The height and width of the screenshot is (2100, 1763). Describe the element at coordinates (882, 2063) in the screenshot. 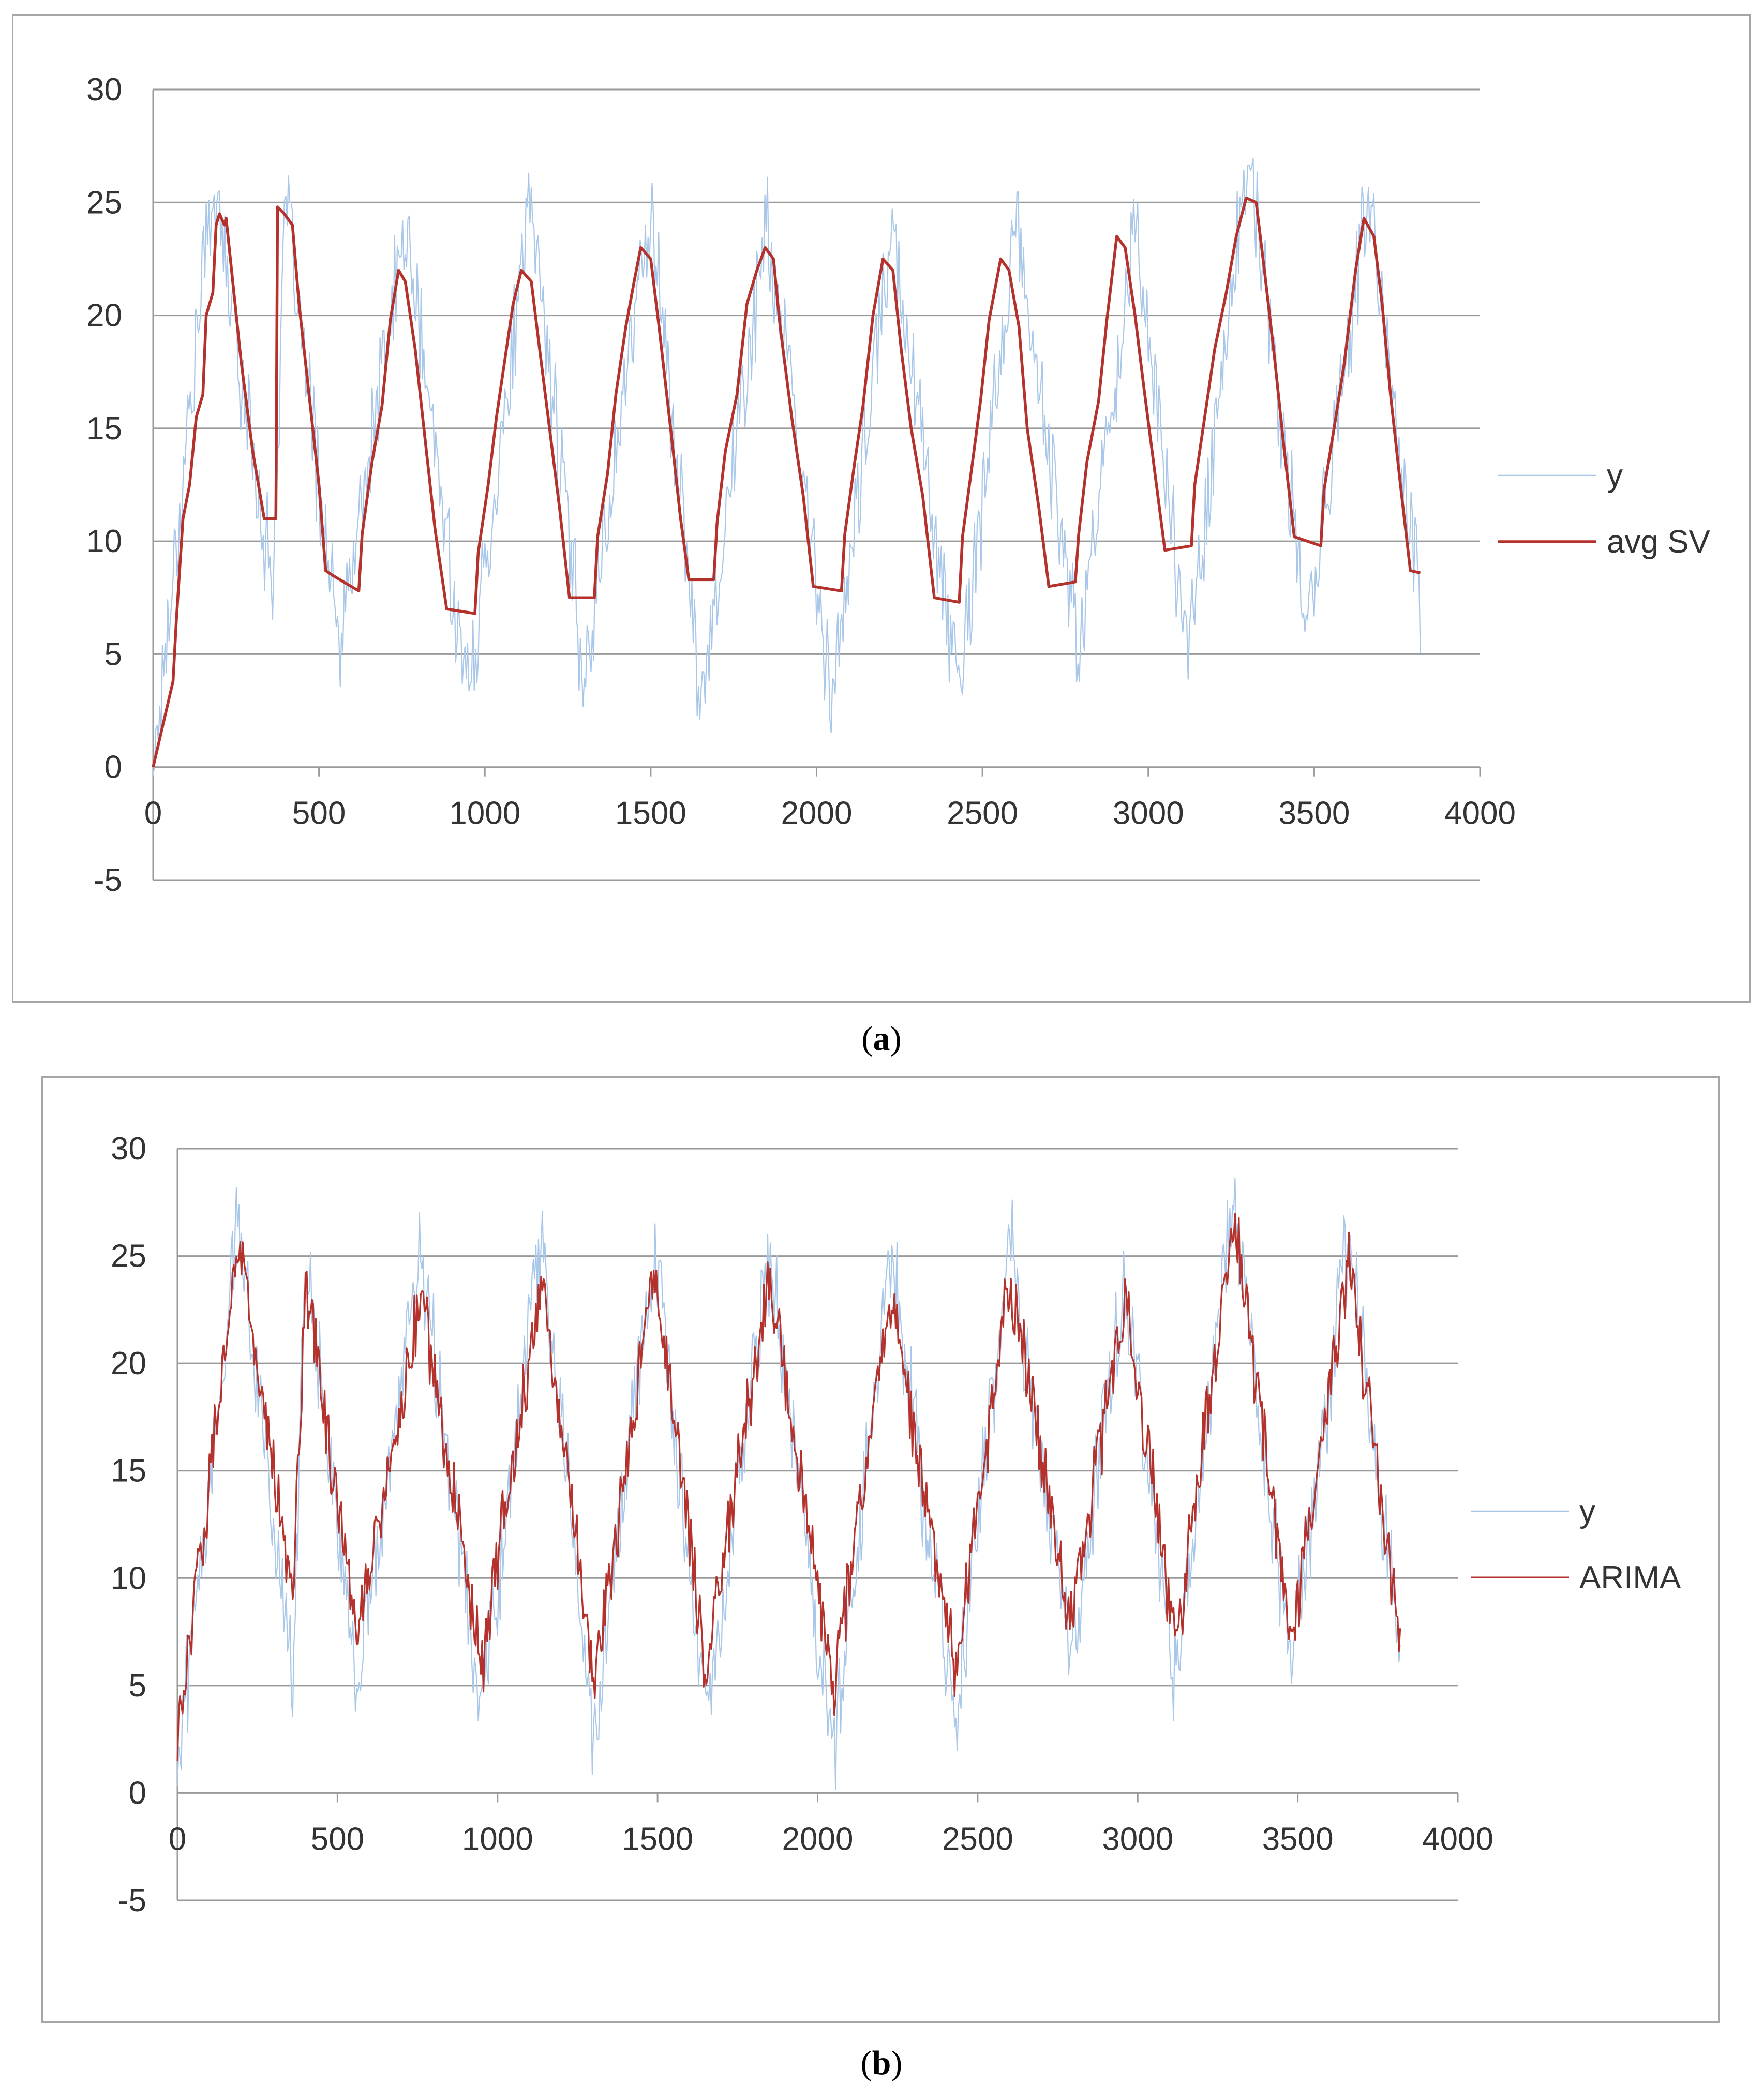

I see `caption-b: (b)` at that location.